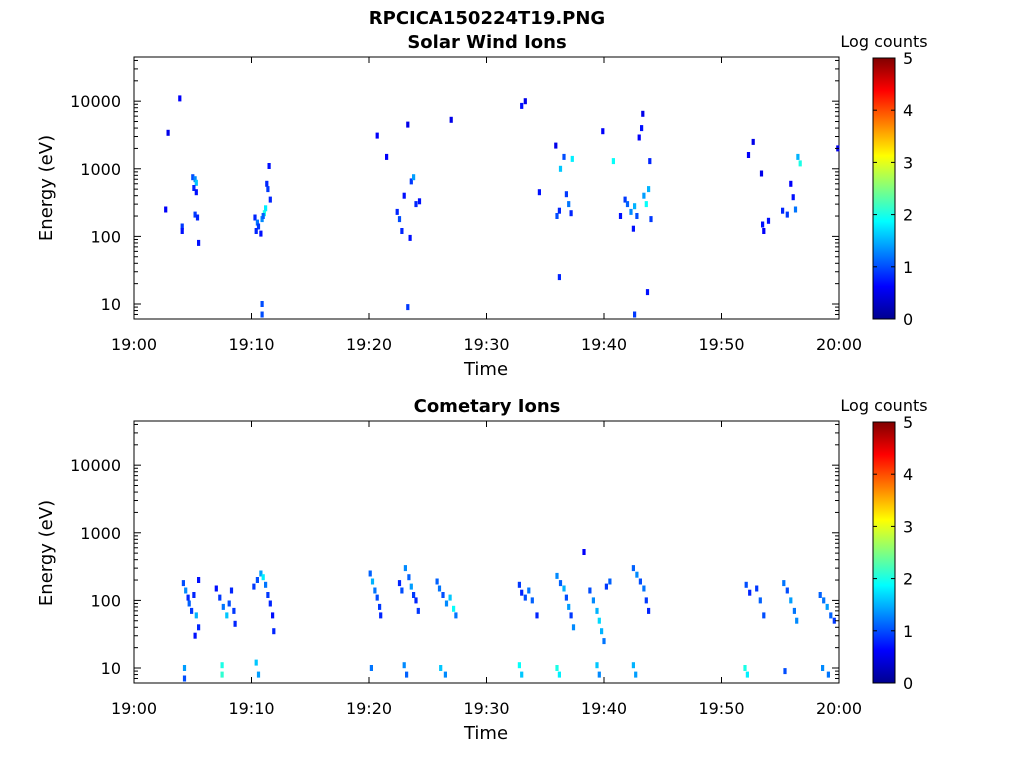  What do you see at coordinates (134, 708) in the screenshot?
I see `x-tick-label: 19:00` at bounding box center [134, 708].